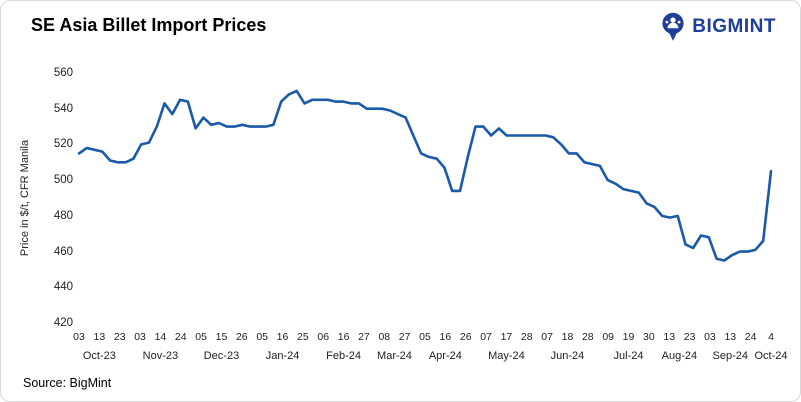 The image size is (801, 402). What do you see at coordinates (394, 356) in the screenshot?
I see `month-label: Mar-24` at bounding box center [394, 356].